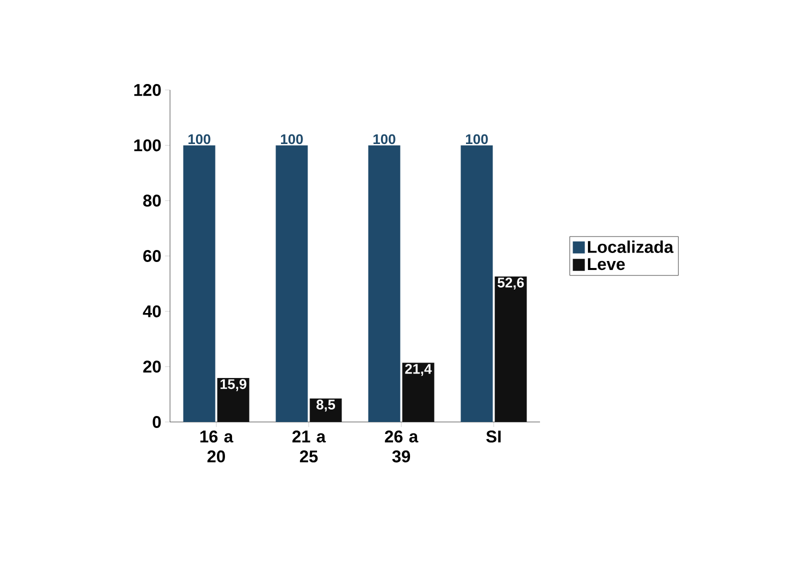  Describe the element at coordinates (493, 436) in the screenshot. I see `x-tick-label: SI` at that location.